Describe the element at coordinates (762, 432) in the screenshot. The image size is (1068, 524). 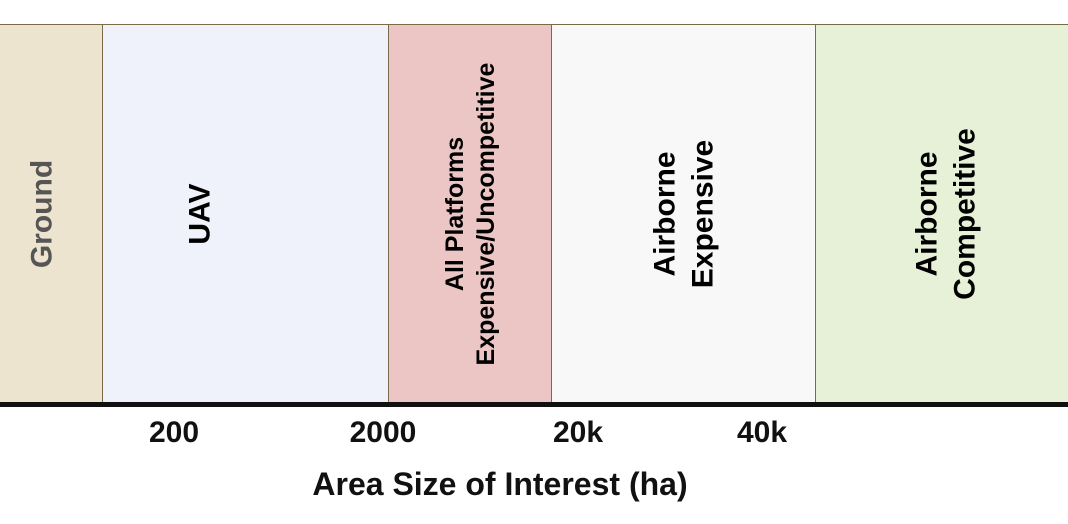
I see `tick-label: 40k` at that location.